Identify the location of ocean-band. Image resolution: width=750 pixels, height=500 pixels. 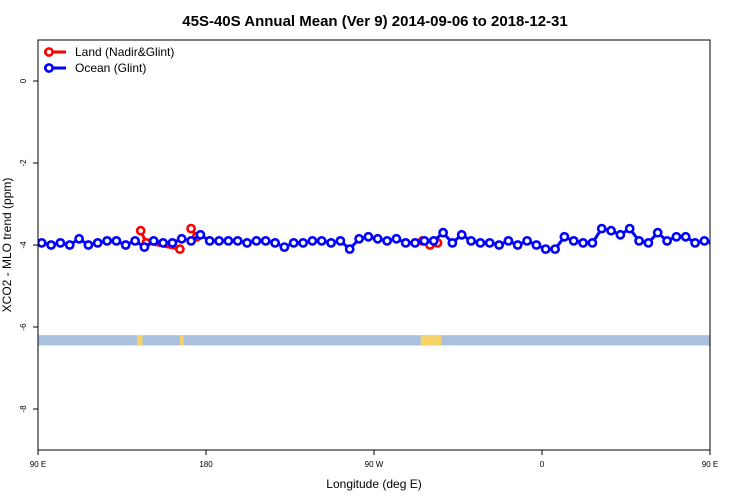
(374, 340).